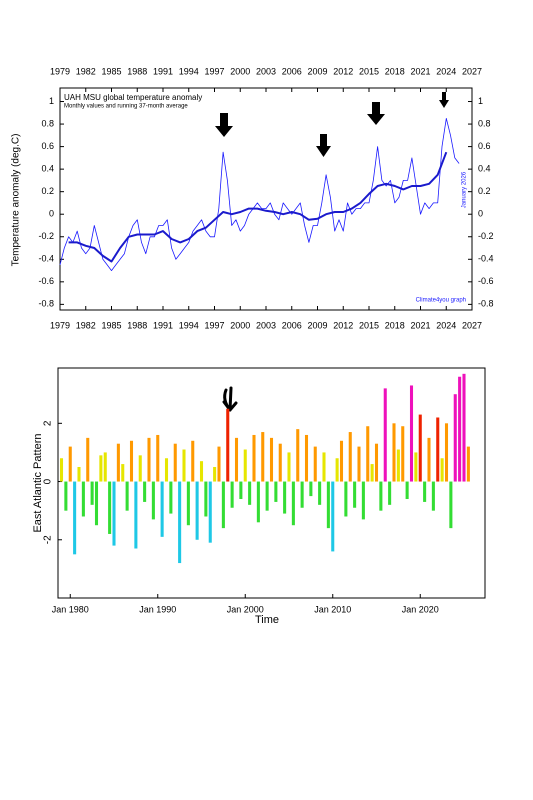 This screenshot has height=800, width=533. I want to click on x-tick-label: Jan 1980, so click(70, 609).